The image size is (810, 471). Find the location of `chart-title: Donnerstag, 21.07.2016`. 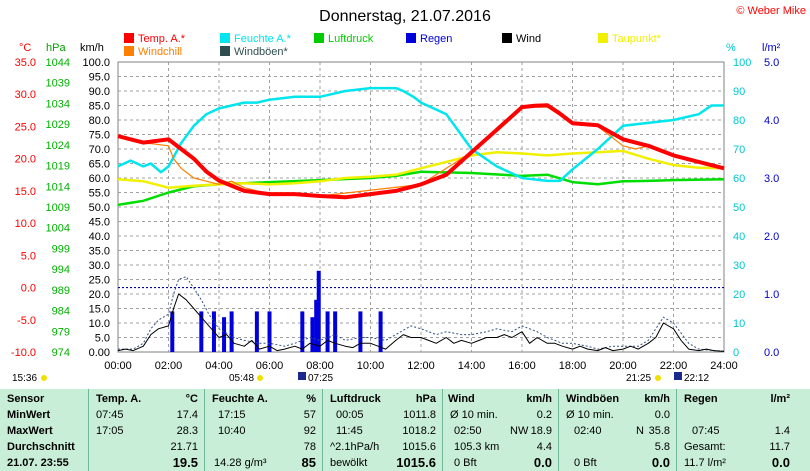

chart-title: Donnerstag, 21.07.2016 is located at coordinates (405, 16).